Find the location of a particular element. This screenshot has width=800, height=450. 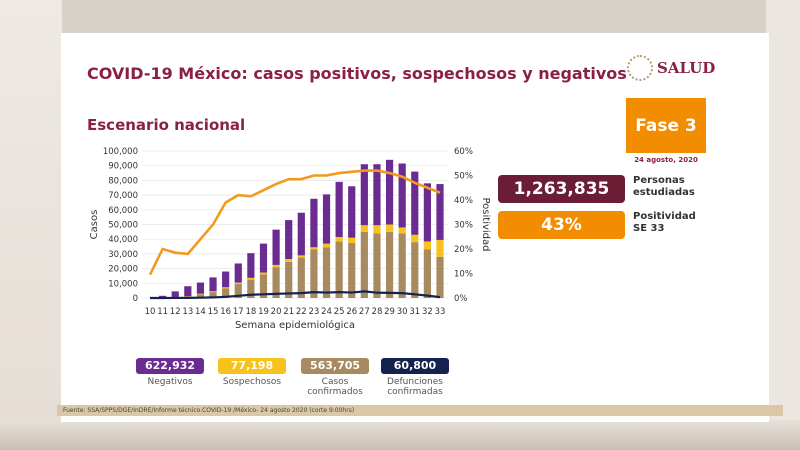

y2-axis-label: Positividad is located at coordinates (485, 225).